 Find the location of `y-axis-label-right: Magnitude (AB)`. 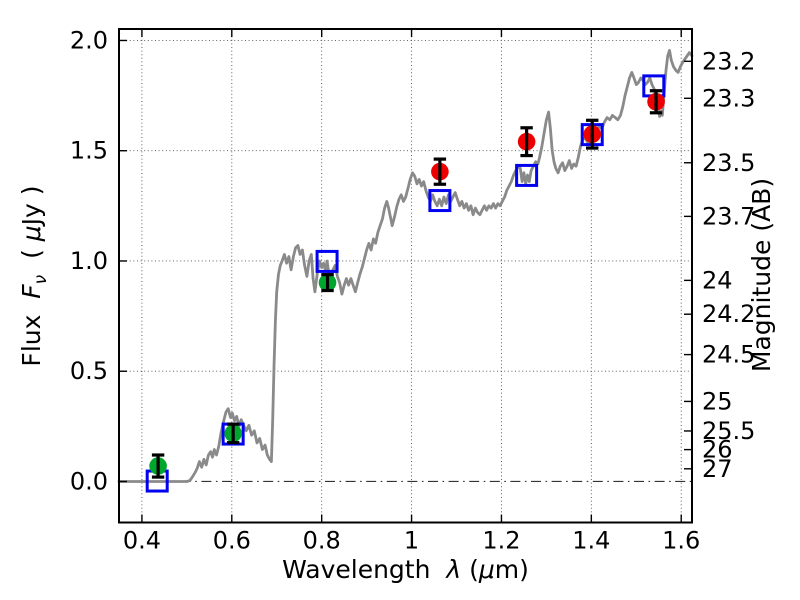

y-axis-label-right: Magnitude (AB) is located at coordinates (761, 275).